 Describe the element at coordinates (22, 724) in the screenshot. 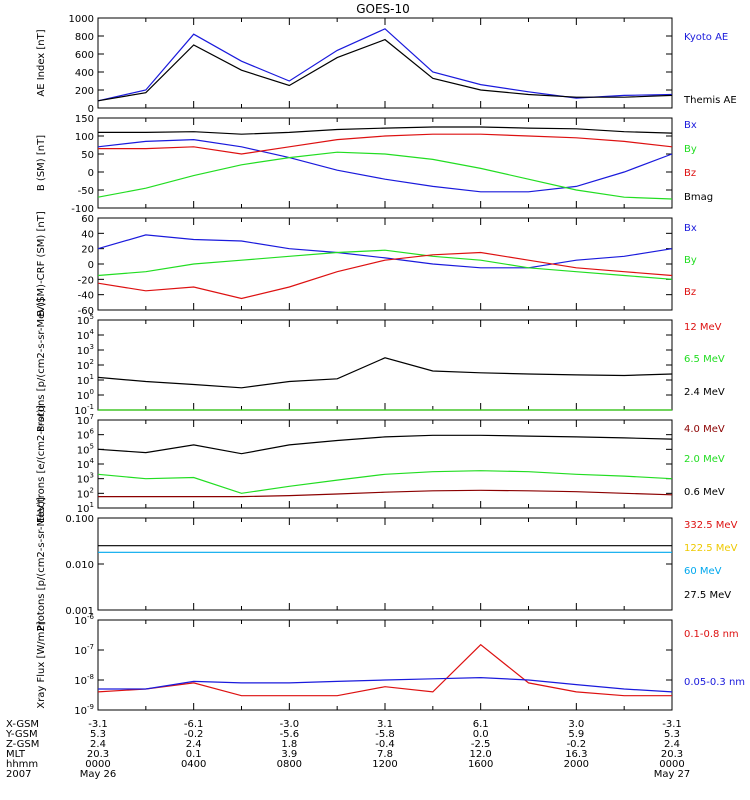

I see `ephemeris-row-label: X-GSM` at that location.